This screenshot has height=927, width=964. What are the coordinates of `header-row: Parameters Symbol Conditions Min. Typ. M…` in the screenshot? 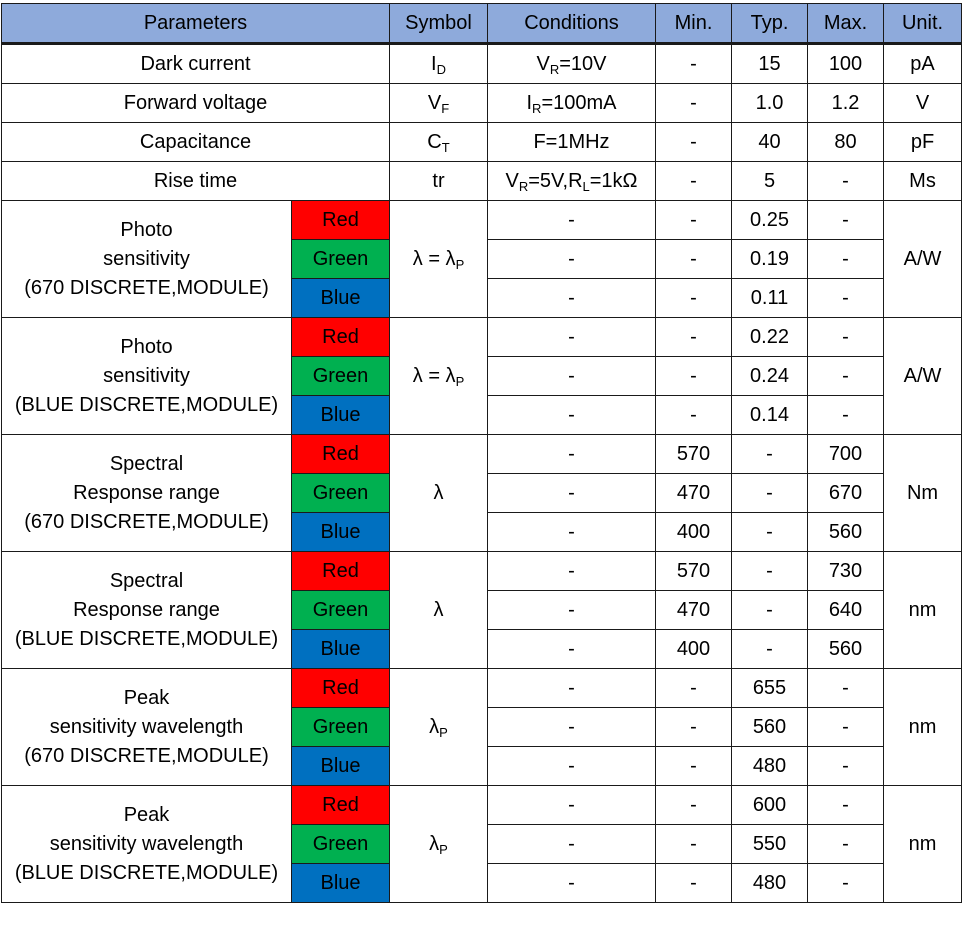 It's located at (481, 24).